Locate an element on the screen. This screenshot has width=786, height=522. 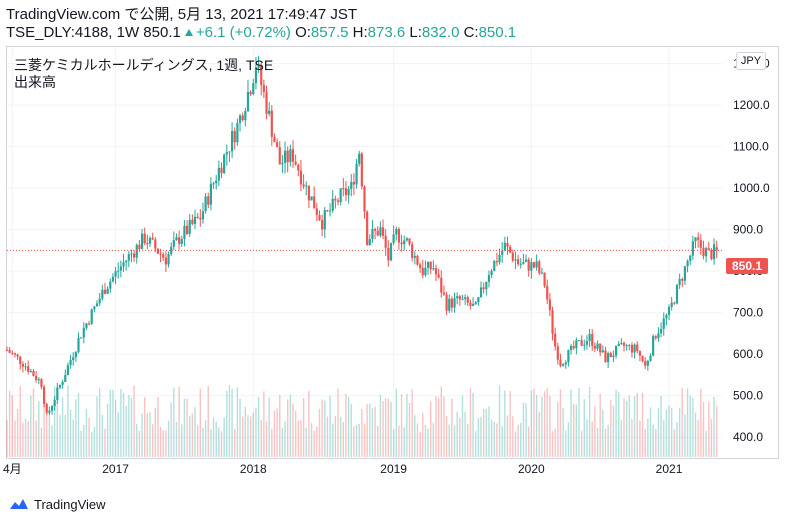
tradingview-logo: TradingView is located at coordinates (57, 504).